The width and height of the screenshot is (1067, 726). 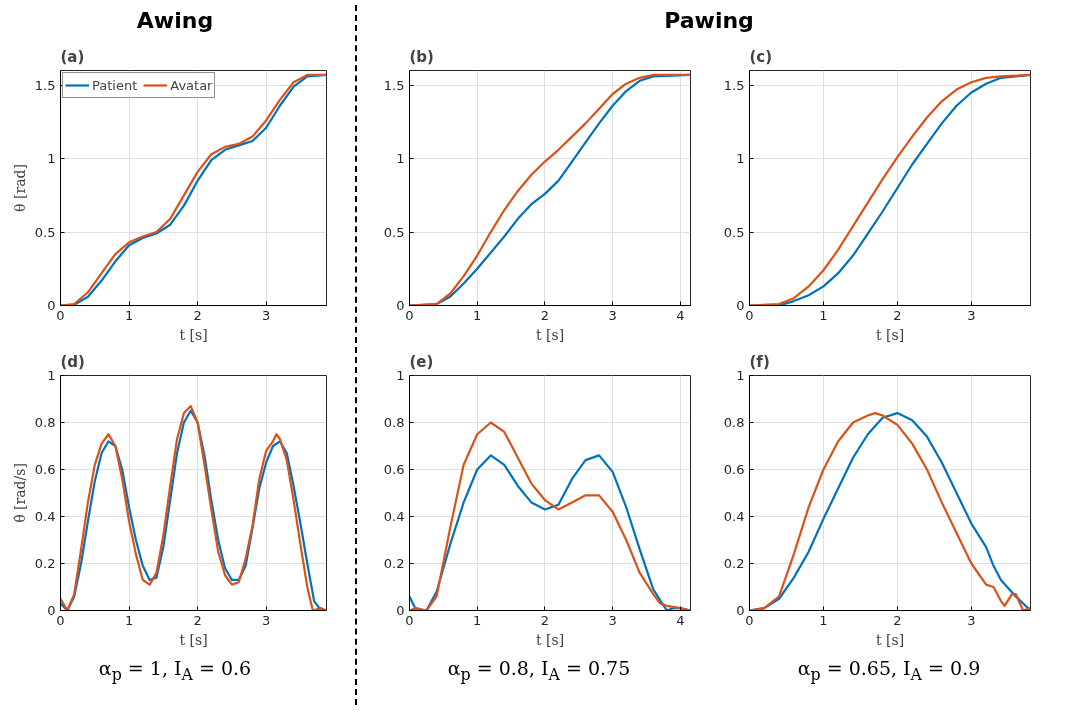 What do you see at coordinates (72, 361) in the screenshot?
I see `chart-title: (d)` at bounding box center [72, 361].